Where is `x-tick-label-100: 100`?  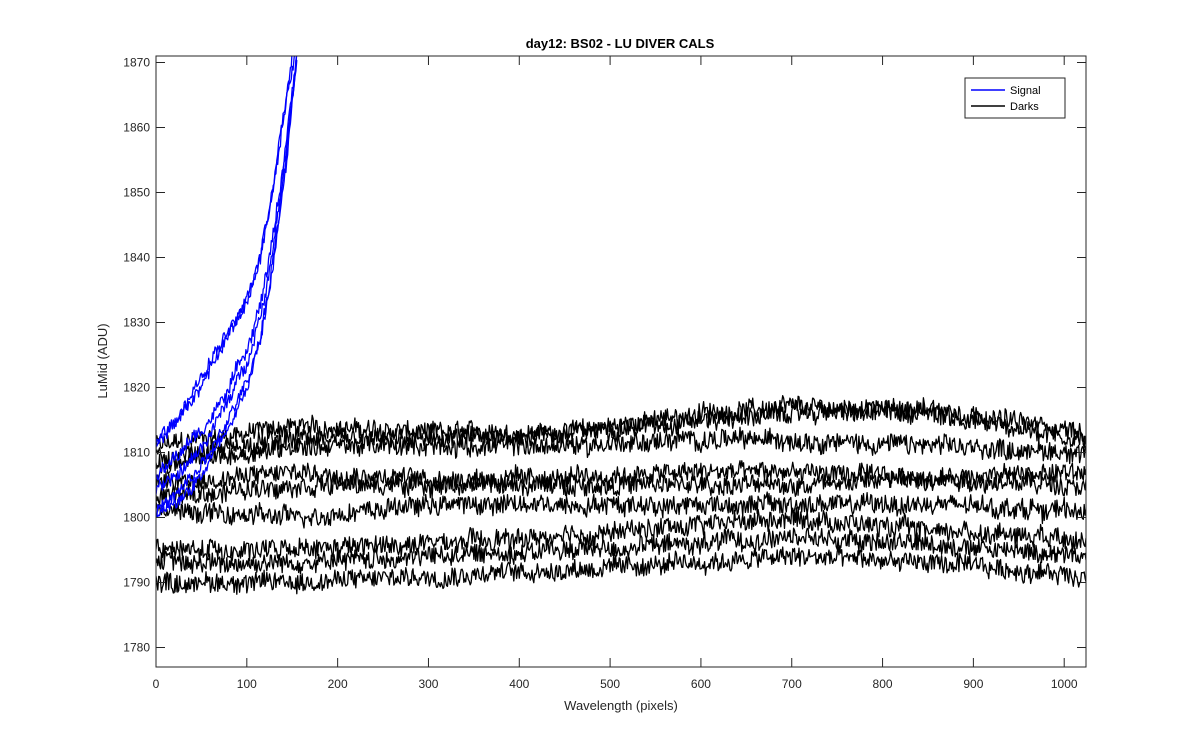 x-tick-label-100: 100 is located at coordinates (247, 684).